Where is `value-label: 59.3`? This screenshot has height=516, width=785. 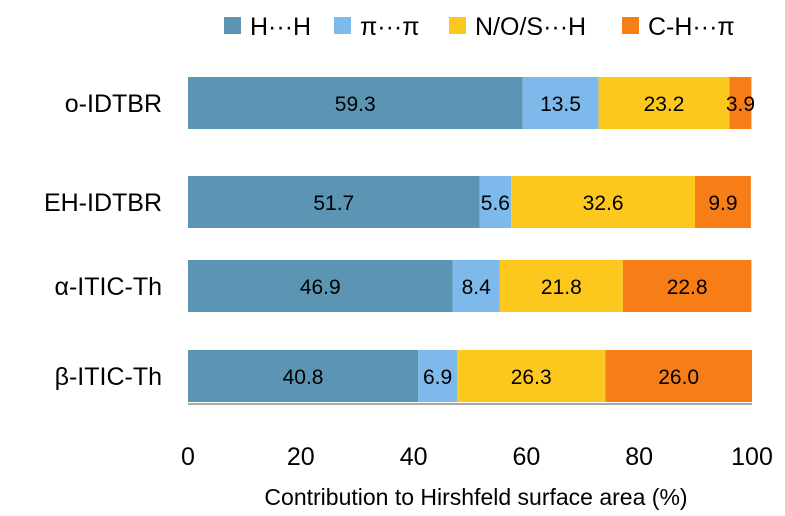
value-label: 59.3 is located at coordinates (355, 104).